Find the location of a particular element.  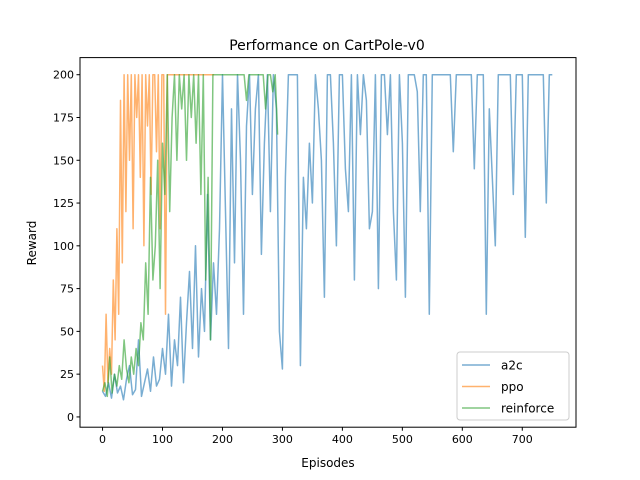

x-tick-label: 200 is located at coordinates (222, 439).